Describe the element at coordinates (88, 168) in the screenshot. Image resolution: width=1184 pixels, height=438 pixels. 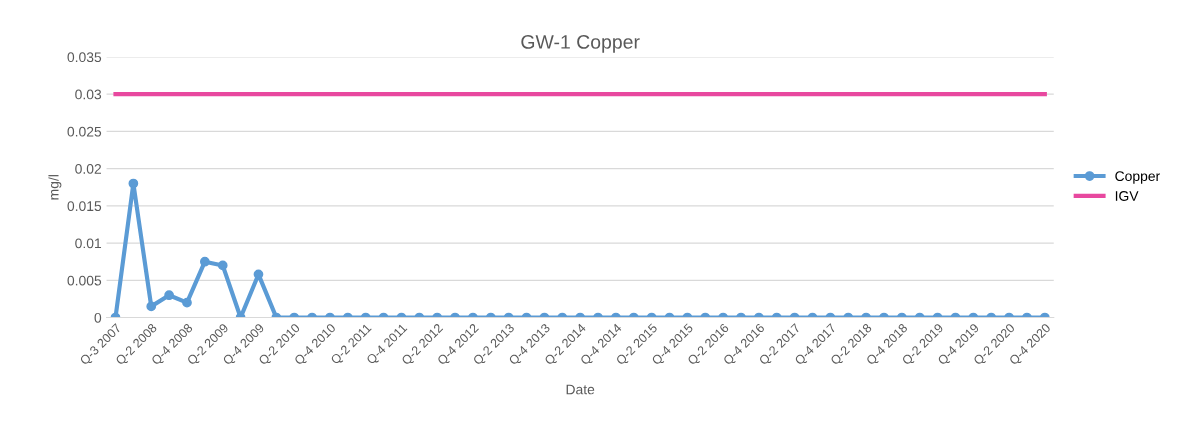
I see `y-tick-label: 0.02` at that location.